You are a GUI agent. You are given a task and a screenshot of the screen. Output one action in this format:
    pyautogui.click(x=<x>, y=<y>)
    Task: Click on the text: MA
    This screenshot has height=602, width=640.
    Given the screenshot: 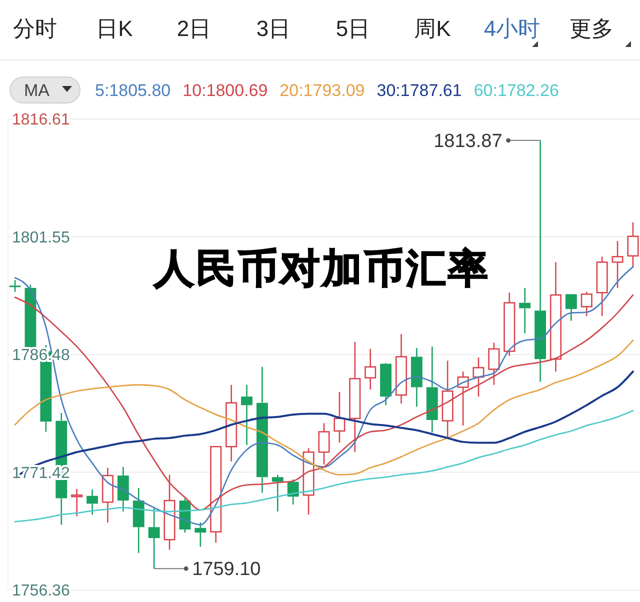 What is the action you would take?
    pyautogui.click(x=37, y=90)
    